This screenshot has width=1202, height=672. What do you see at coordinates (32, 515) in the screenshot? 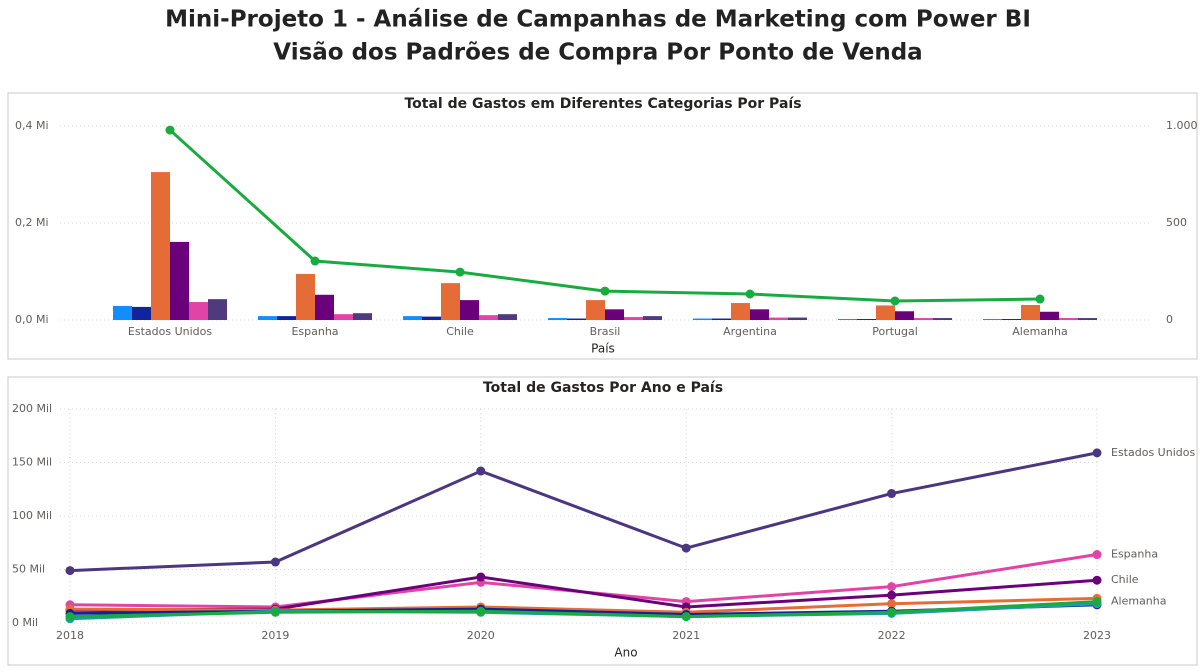
I see `y-tick-label: 100 Mil` at bounding box center [32, 515].